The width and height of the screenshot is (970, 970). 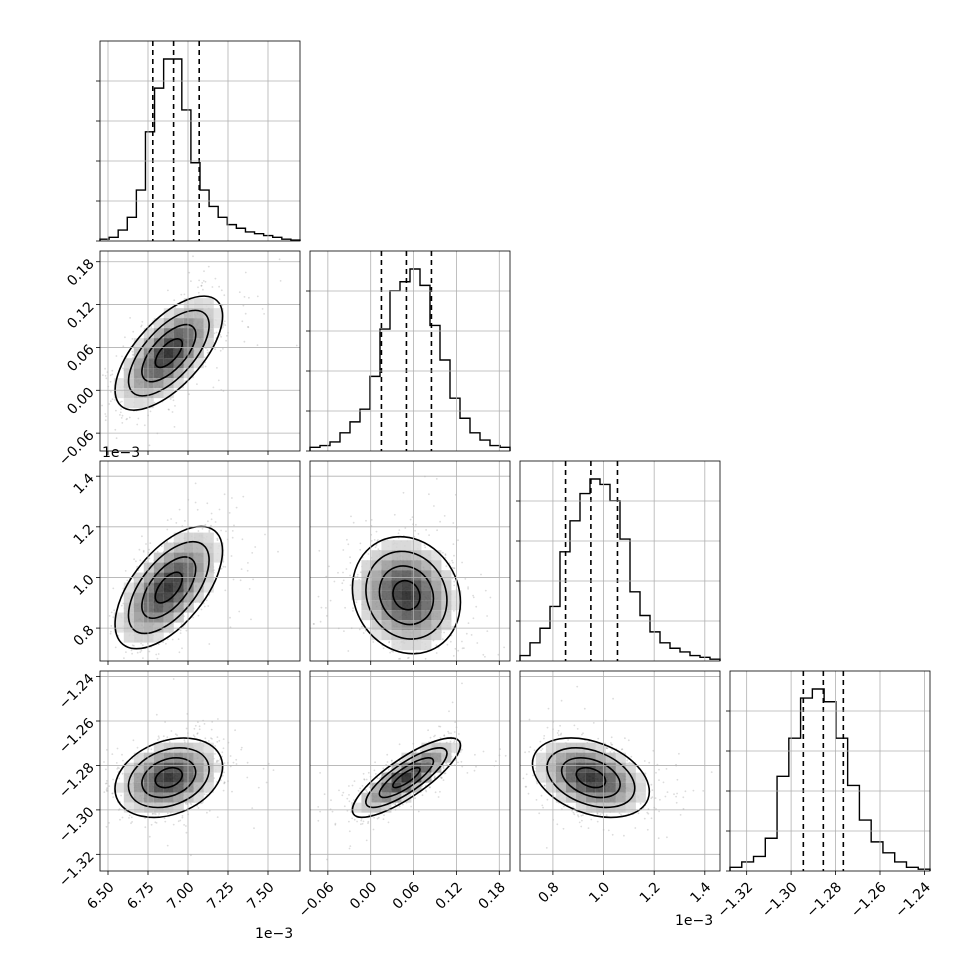 What do you see at coordinates (830, 771) in the screenshot?
I see `panel-frame` at bounding box center [830, 771].